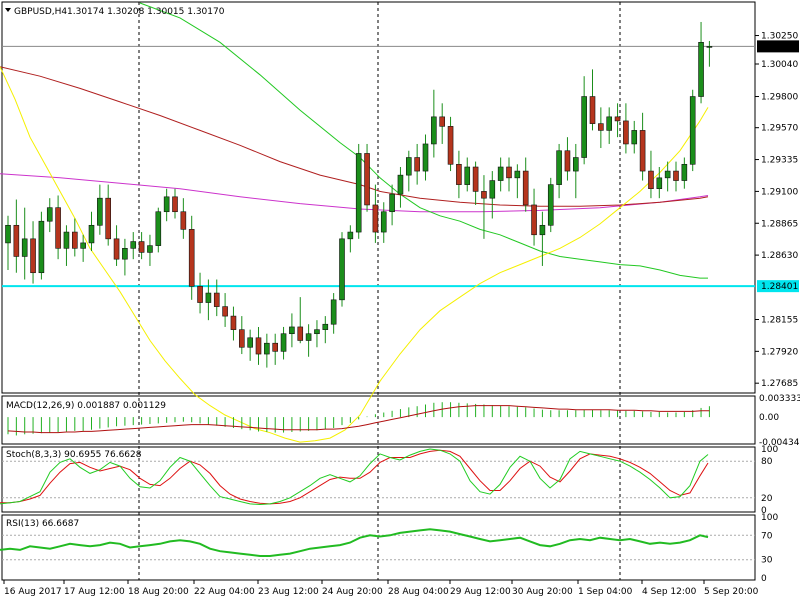 The height and width of the screenshot is (600, 800). What do you see at coordinates (779, 352) in the screenshot?
I see `price-axis-label: 1.27920` at bounding box center [779, 352].